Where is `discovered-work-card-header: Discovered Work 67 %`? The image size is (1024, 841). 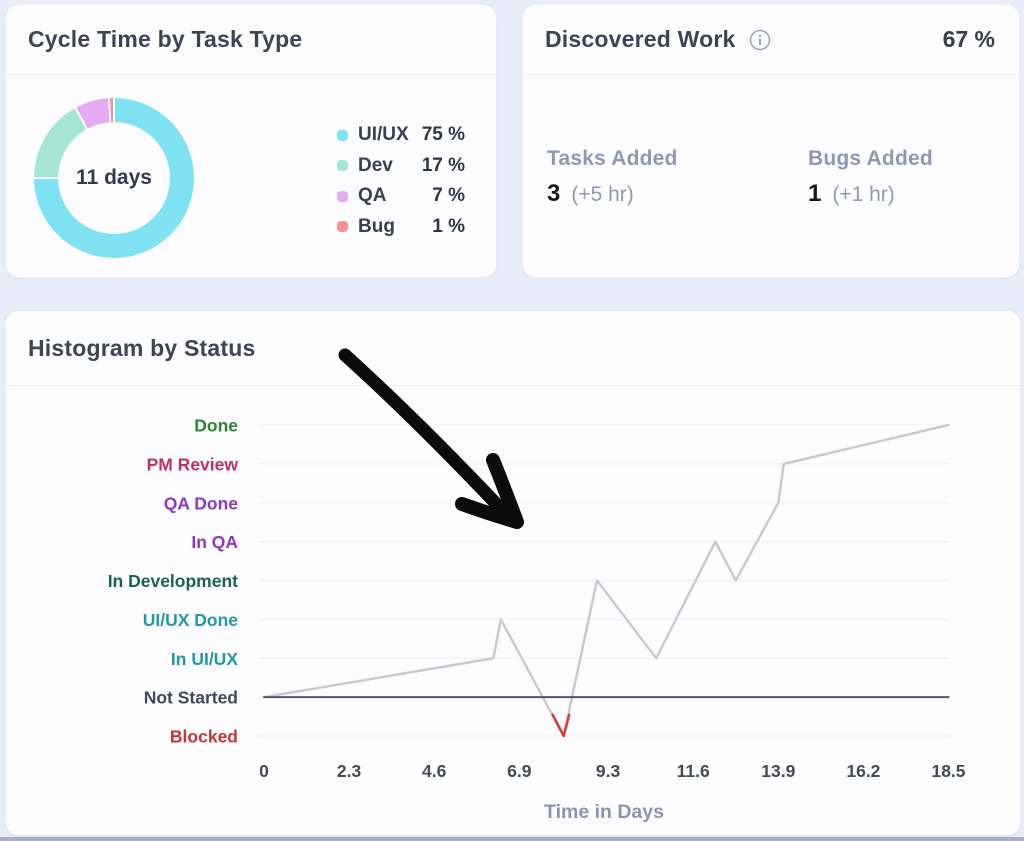 discovered-work-card-header: Discovered Work 67 % is located at coordinates (771, 40).